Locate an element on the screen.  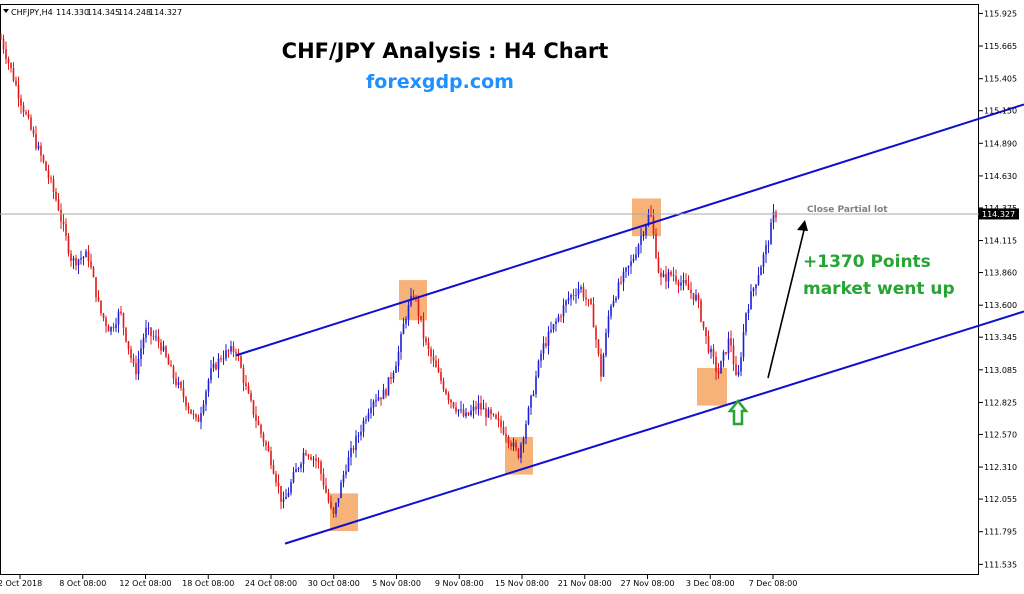
y-tick-label: 113.860 is located at coordinates (1000, 273).